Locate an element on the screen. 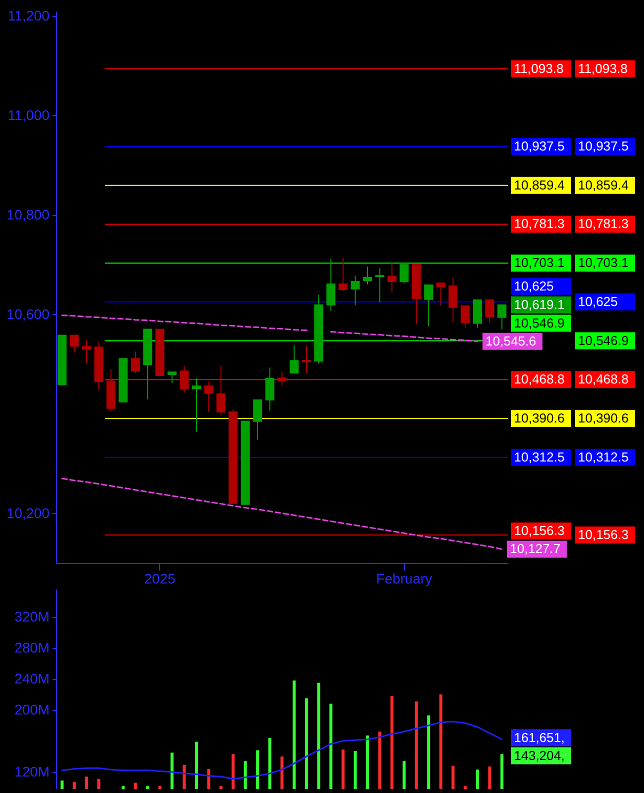  text: 143,204, is located at coordinates (539, 755).